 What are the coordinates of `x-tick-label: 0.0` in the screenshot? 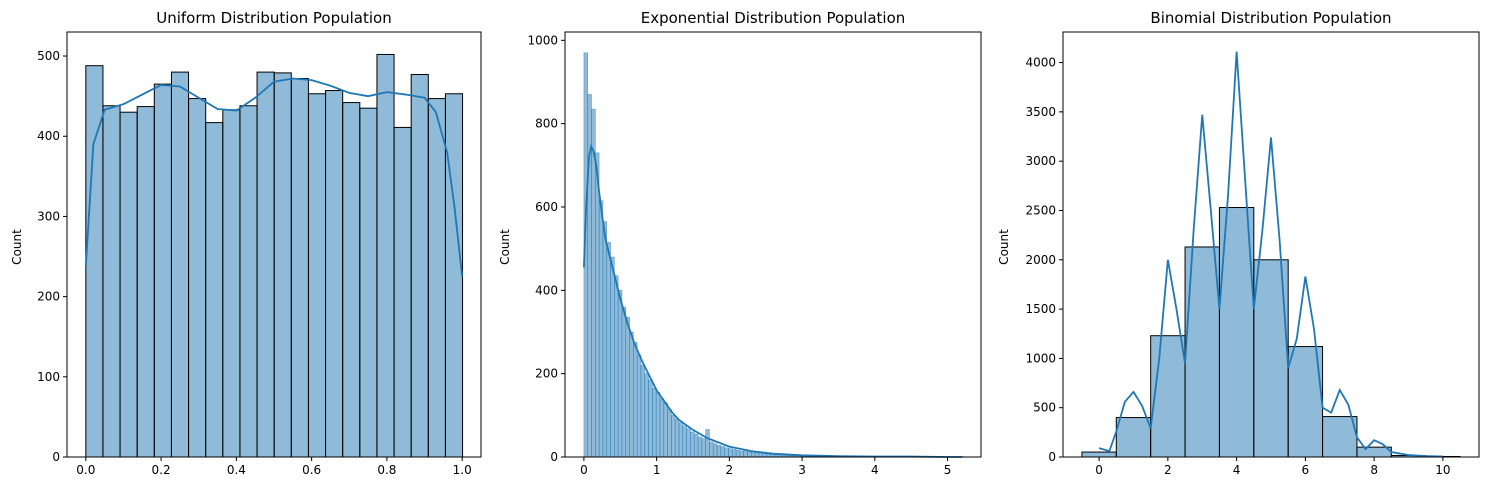 It's located at (85, 470).